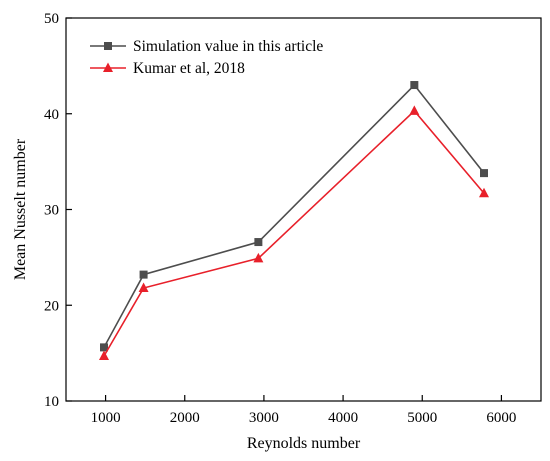  I want to click on legend-item: Simulation value in this article, so click(206, 46).